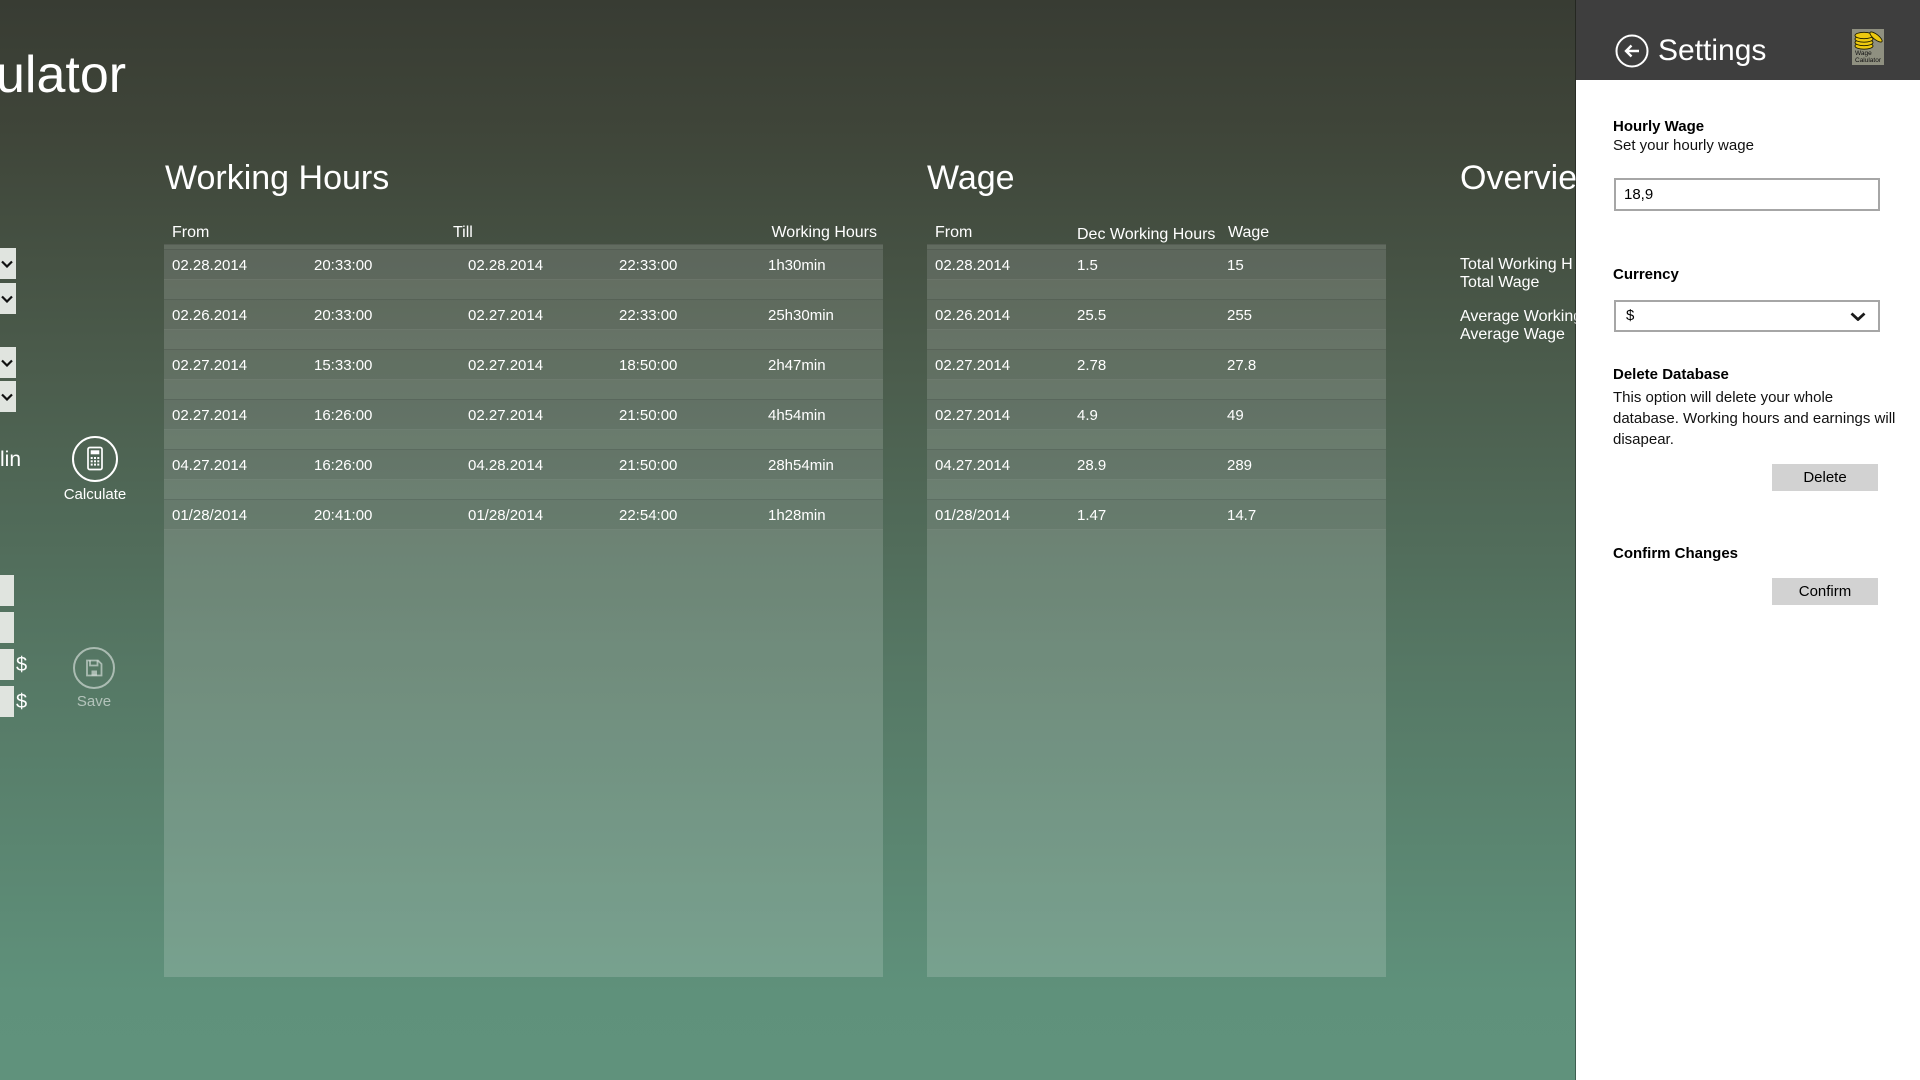  Describe the element at coordinates (648, 365) in the screenshot. I see `table-cell-till_time: 18:50:00` at that location.